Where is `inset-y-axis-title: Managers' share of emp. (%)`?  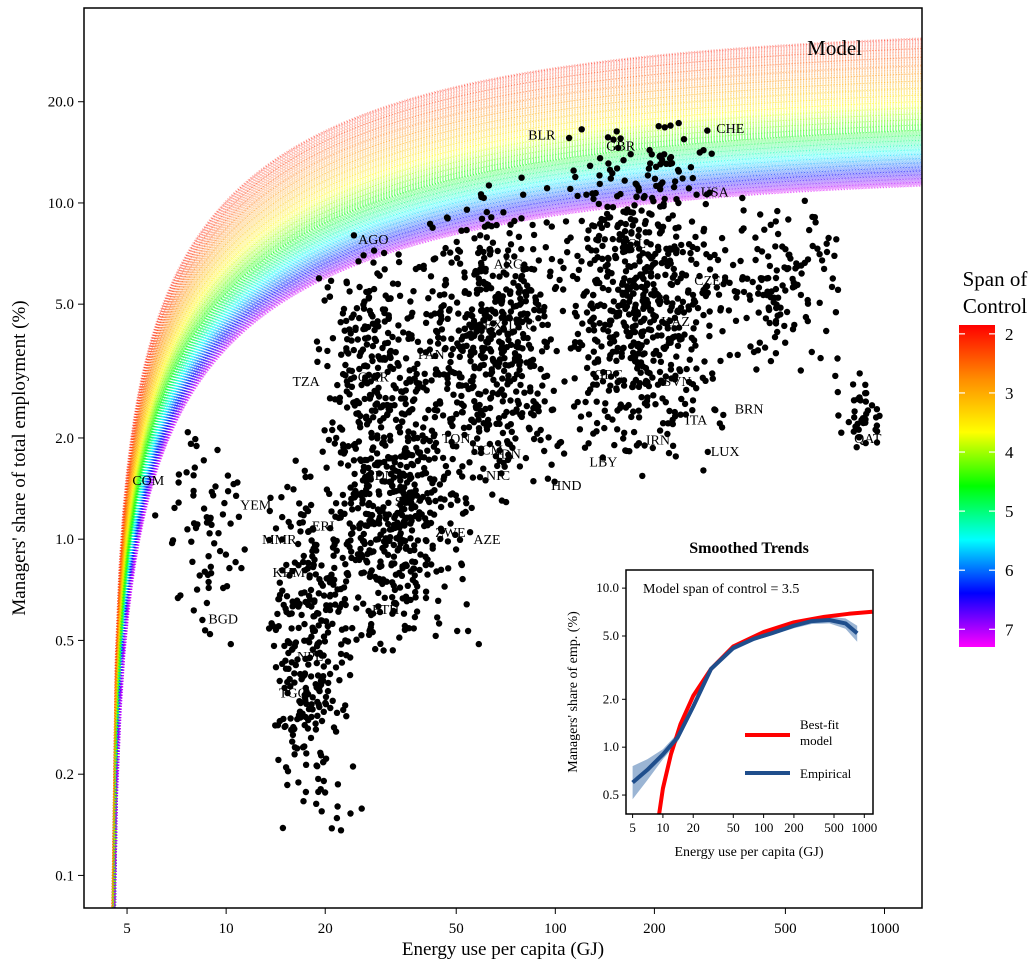 inset-y-axis-title: Managers' share of emp. (%) is located at coordinates (573, 692).